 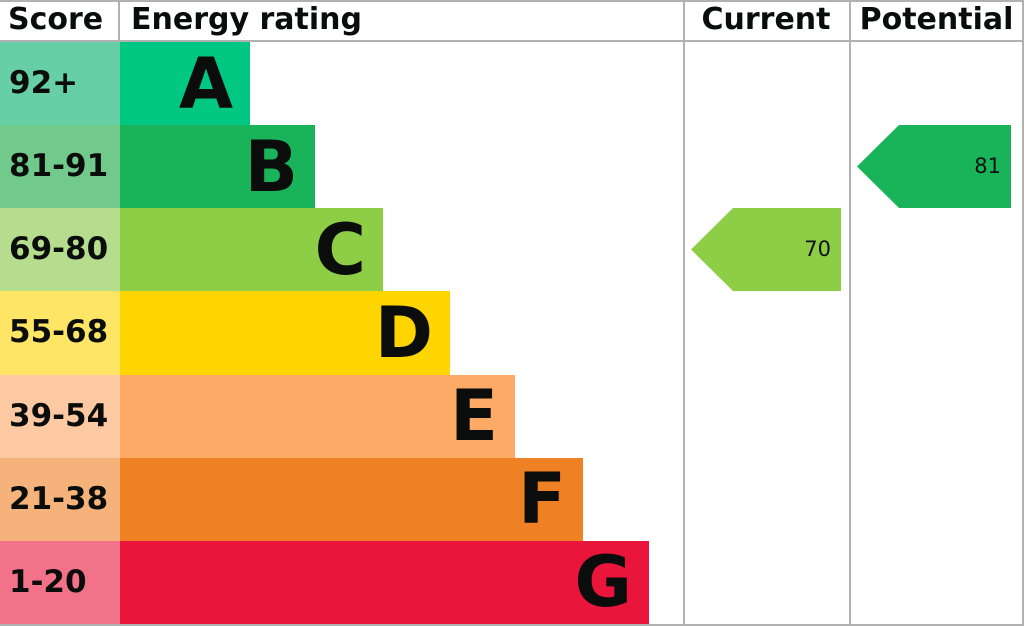 What do you see at coordinates (60, 582) in the screenshot?
I see `score-range-label: 1-20` at bounding box center [60, 582].